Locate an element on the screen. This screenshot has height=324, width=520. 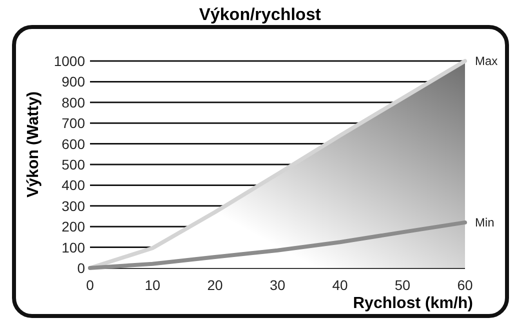
x-tick-label: 50 is located at coordinates (402, 285).